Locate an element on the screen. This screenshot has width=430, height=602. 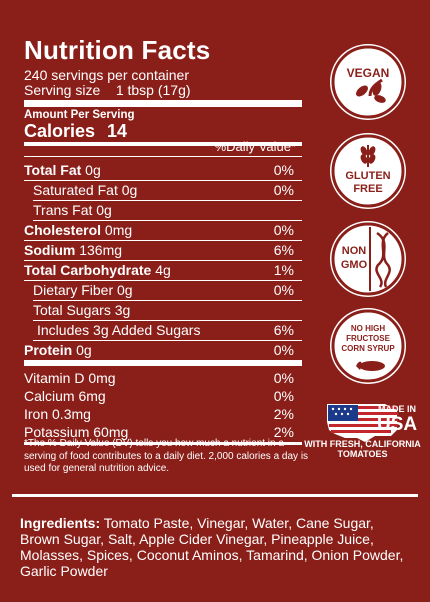
servings-per-container: 240 servings per container is located at coordinates (106, 75).